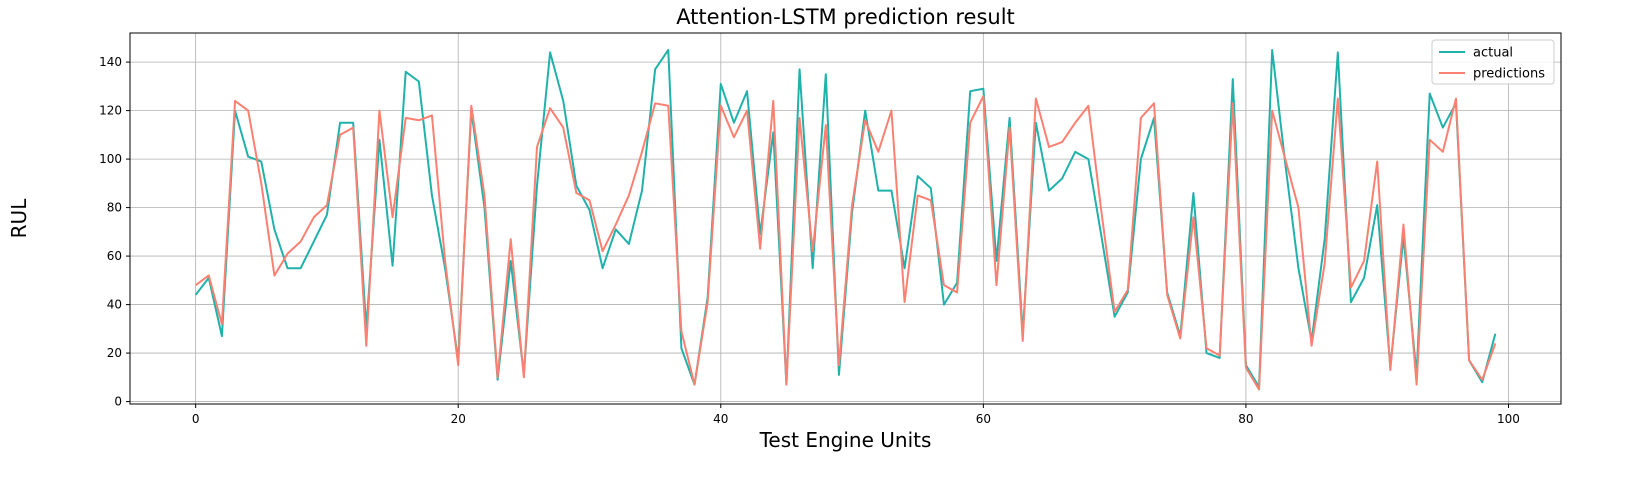 This screenshot has width=1631, height=478. Describe the element at coordinates (110, 159) in the screenshot. I see `y-tick-label: 100` at that location.